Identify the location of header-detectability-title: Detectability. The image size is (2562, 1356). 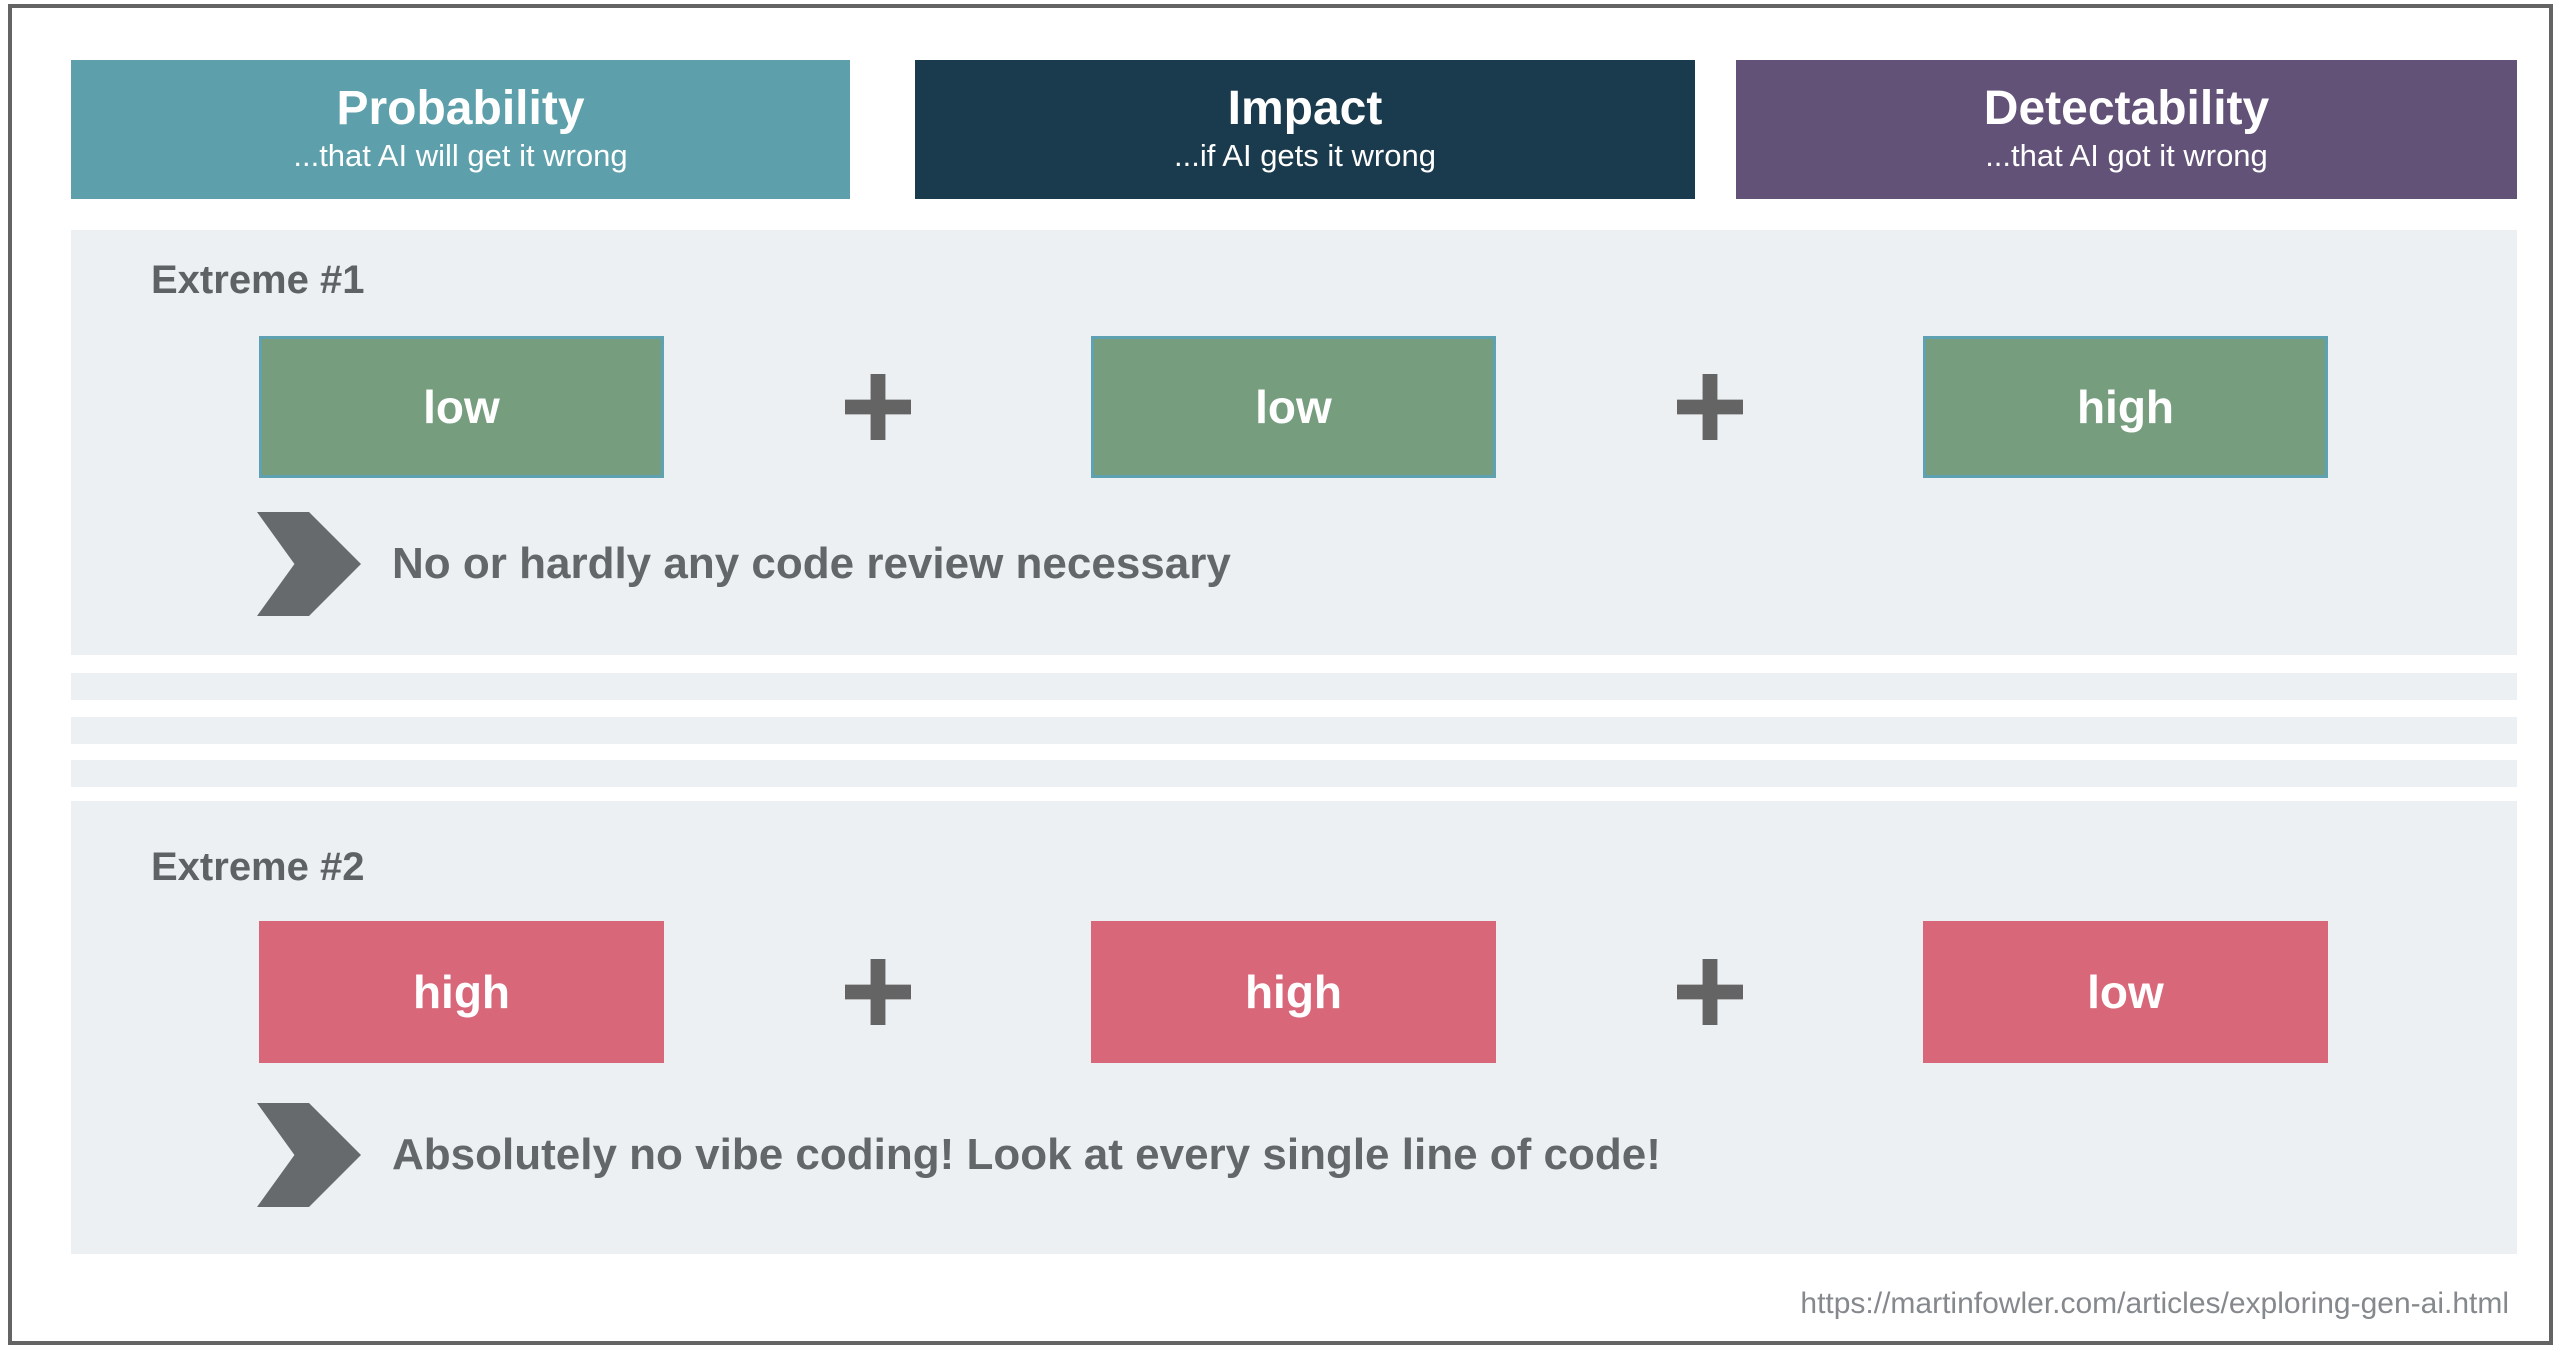
(2126, 109).